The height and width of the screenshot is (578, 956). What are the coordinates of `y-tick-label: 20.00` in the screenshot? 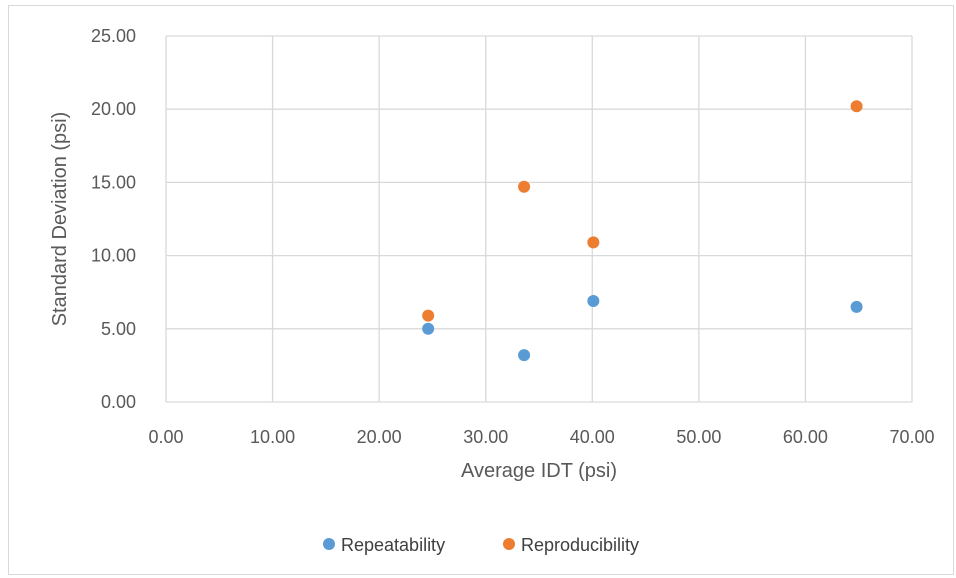 It's located at (113, 109).